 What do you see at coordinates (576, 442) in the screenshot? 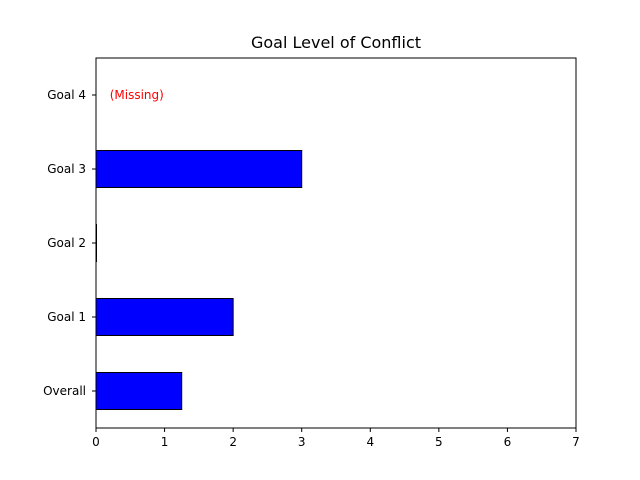
I see `x-tick-label-7: 7` at bounding box center [576, 442].